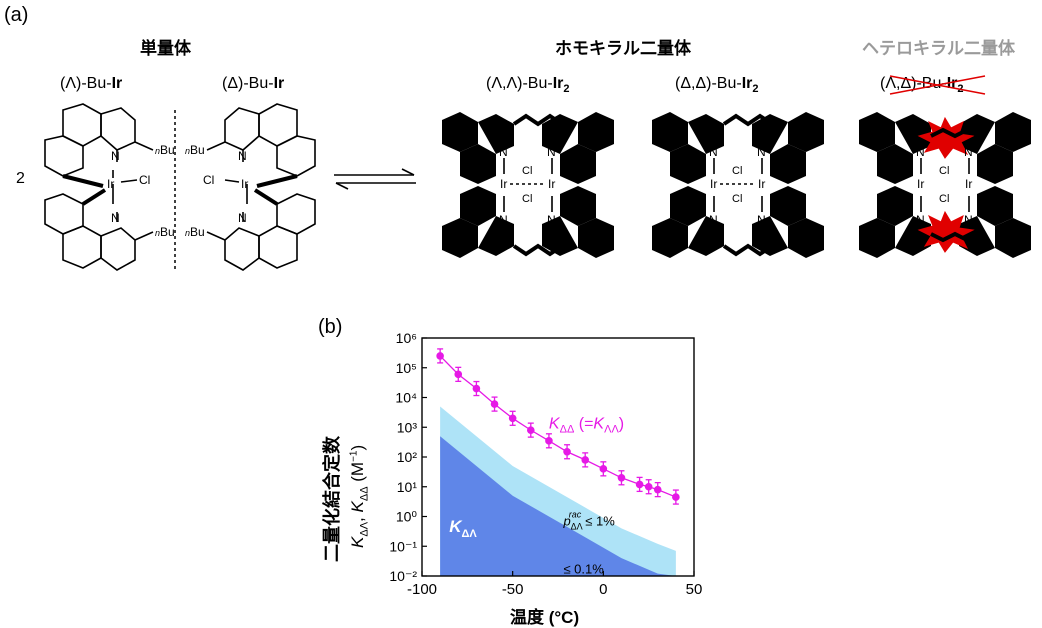  Describe the element at coordinates (406, 398) in the screenshot. I see `y-tick-label: 10⁴` at that location.